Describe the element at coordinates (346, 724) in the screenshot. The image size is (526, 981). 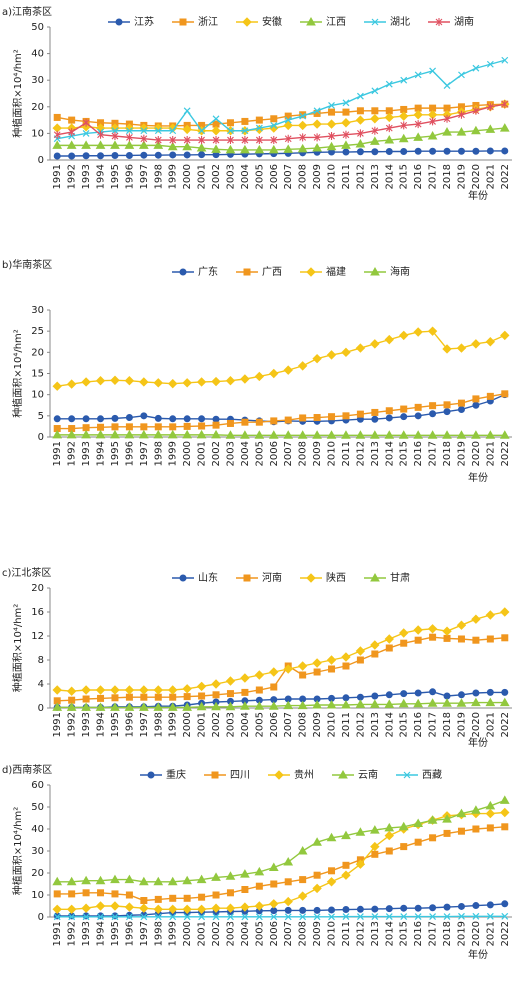
I see `x-tick-label: 2011` at that location.